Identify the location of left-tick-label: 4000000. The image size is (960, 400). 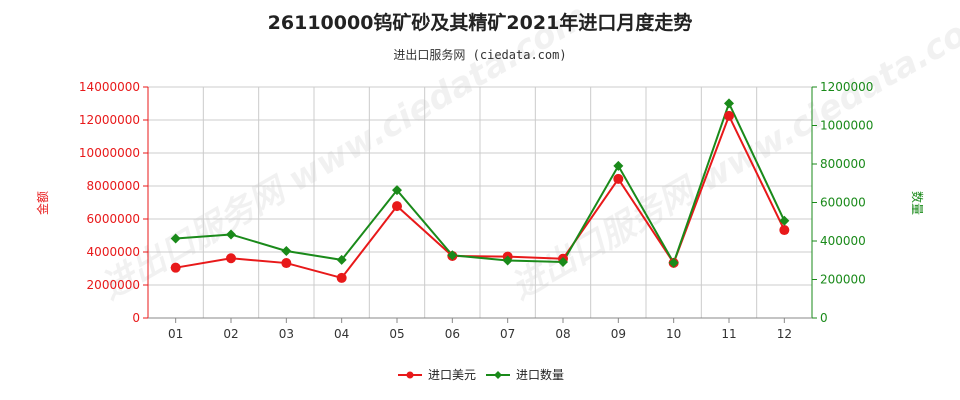
(113, 252).